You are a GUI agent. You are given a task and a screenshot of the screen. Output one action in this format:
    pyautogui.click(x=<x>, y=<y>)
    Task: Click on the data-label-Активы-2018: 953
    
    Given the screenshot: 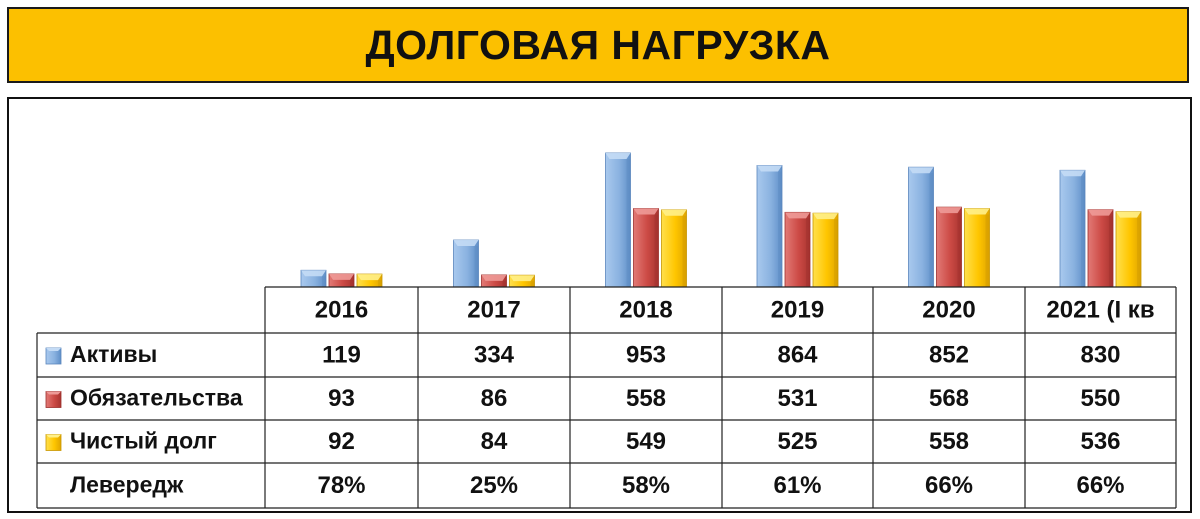 What is the action you would take?
    pyautogui.click(x=646, y=354)
    